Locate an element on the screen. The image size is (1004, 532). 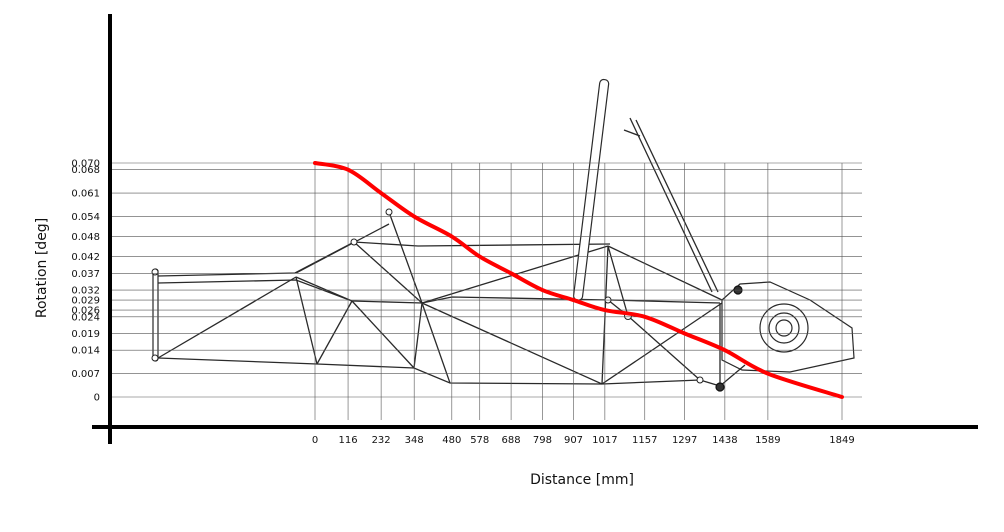
y-tick-label: 0.037 is located at coordinates (85, 274).